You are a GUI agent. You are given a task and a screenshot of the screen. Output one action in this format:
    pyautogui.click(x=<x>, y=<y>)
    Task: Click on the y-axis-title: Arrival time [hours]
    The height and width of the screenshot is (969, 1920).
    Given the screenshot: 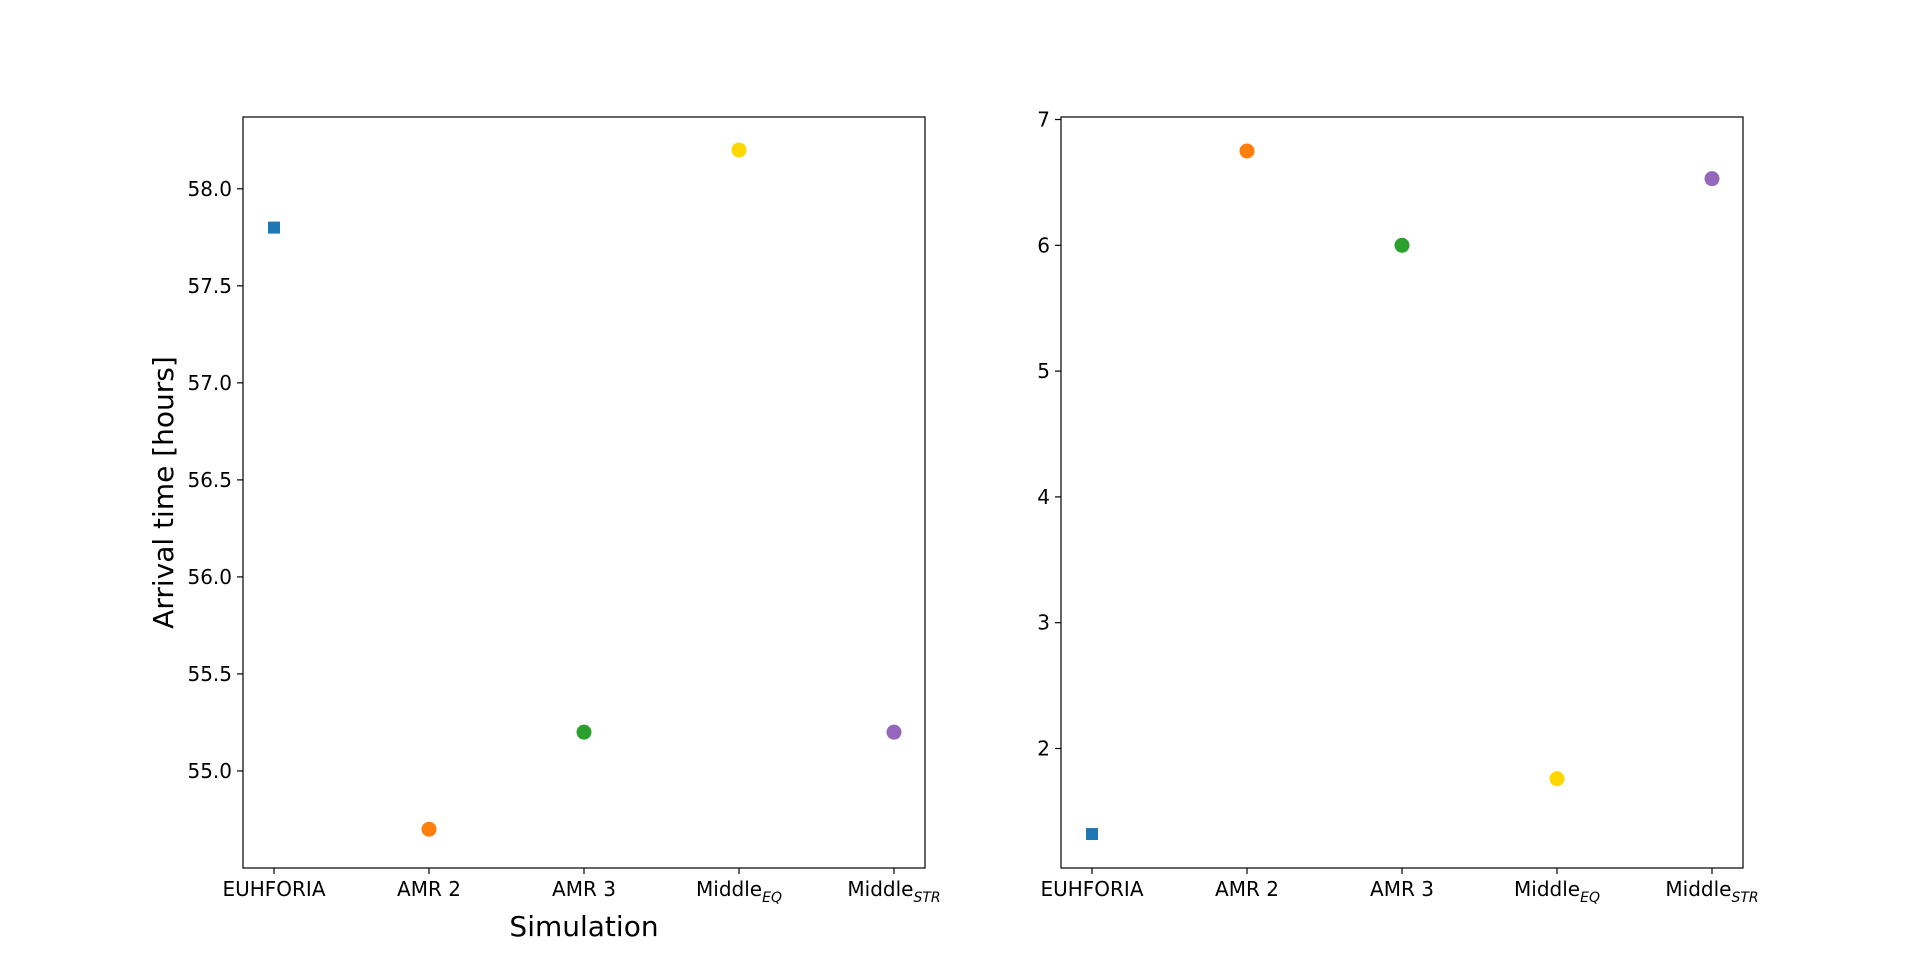 What is the action you would take?
    pyautogui.click(x=163, y=492)
    